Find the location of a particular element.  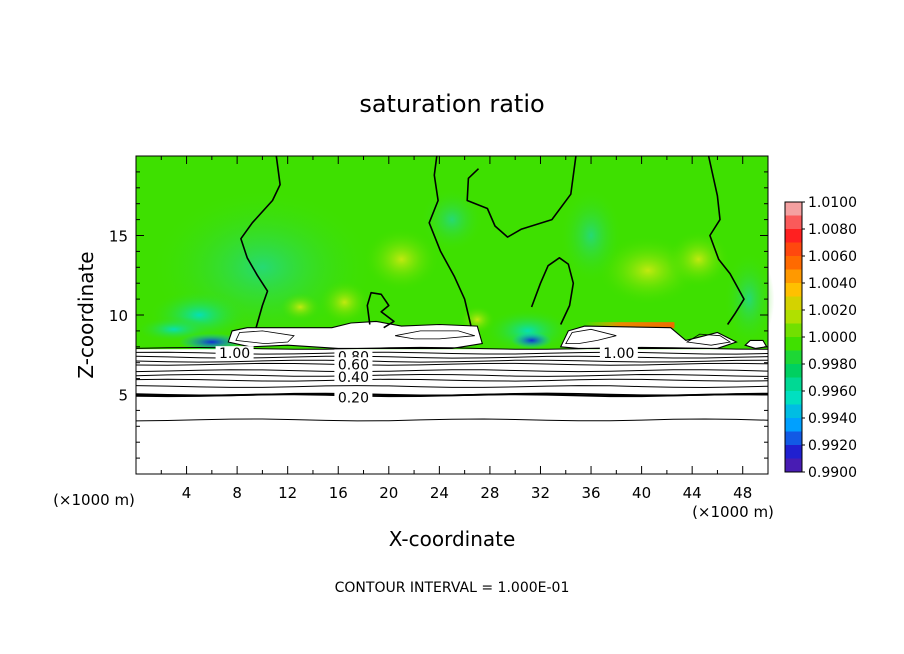

x-tick-label: 24 is located at coordinates (439, 493).